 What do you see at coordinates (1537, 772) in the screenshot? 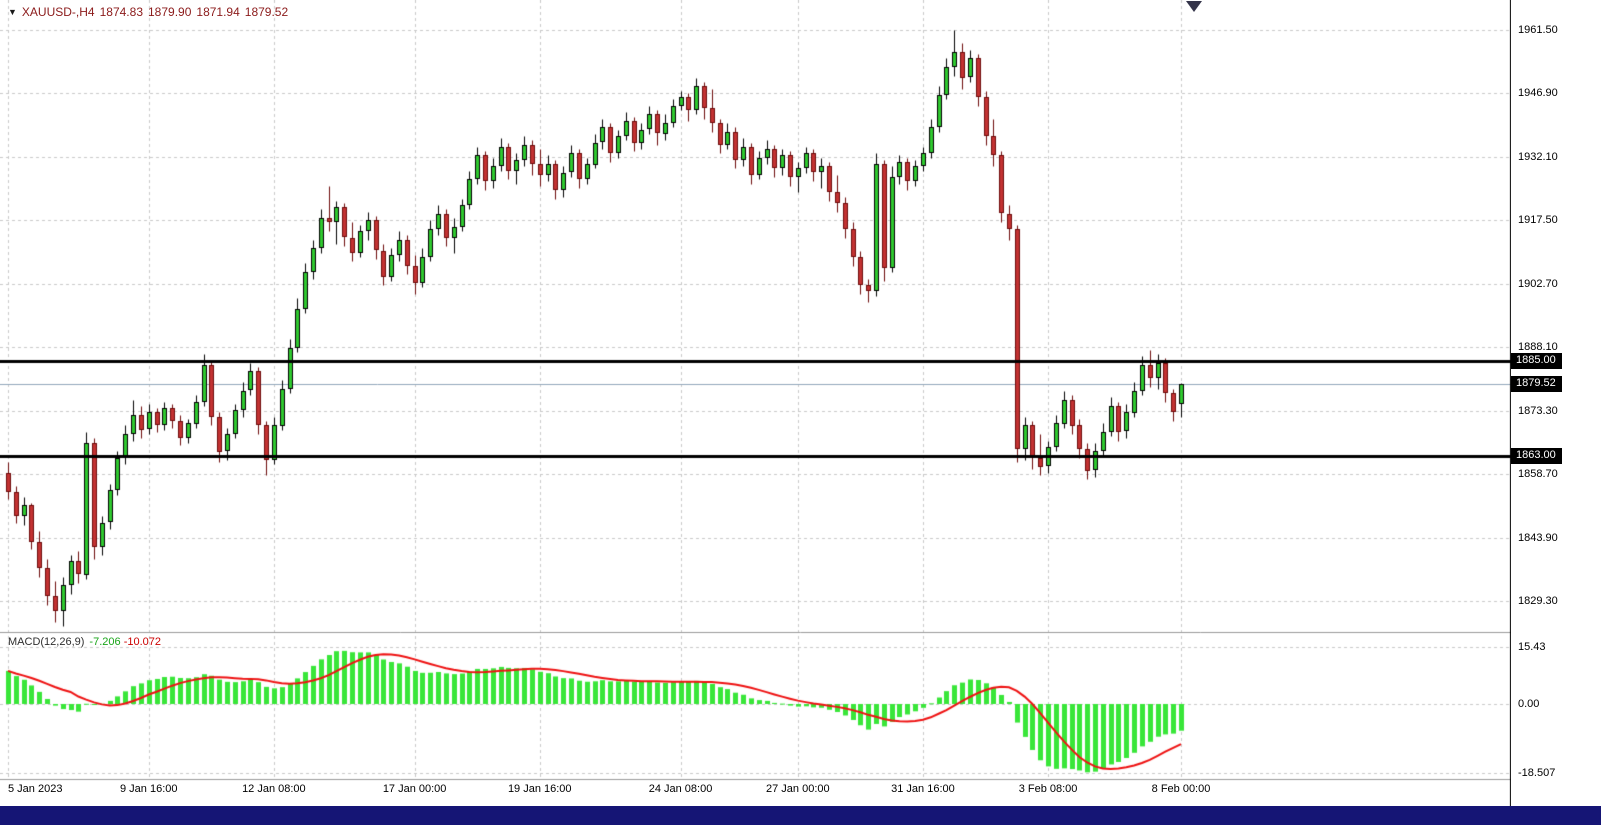
I see `macd-axis-tick: -18.507` at bounding box center [1537, 772].